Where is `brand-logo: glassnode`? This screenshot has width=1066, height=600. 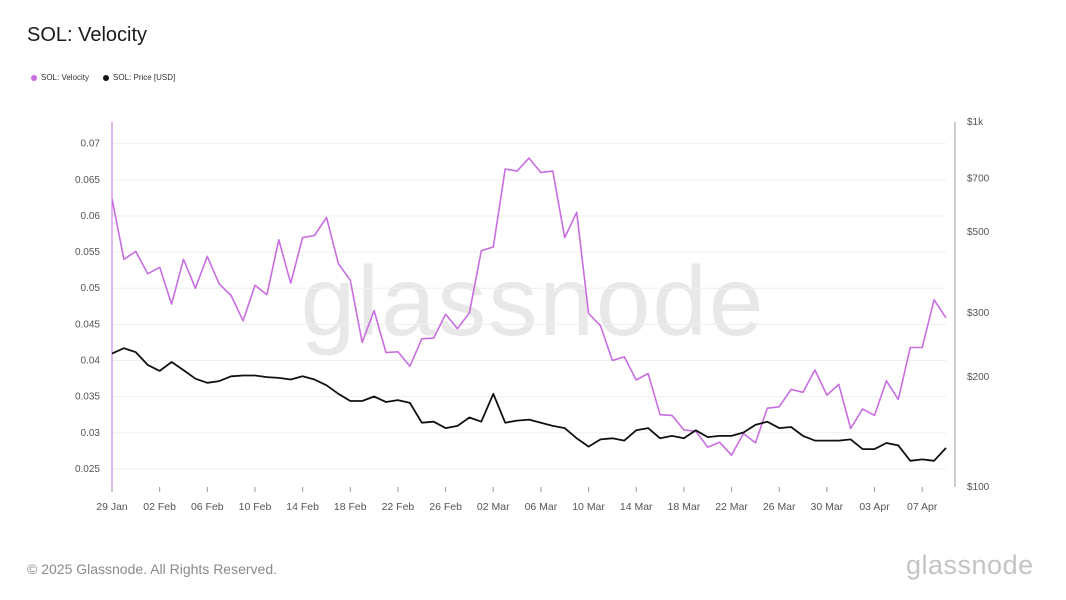 brand-logo: glassnode is located at coordinates (970, 565).